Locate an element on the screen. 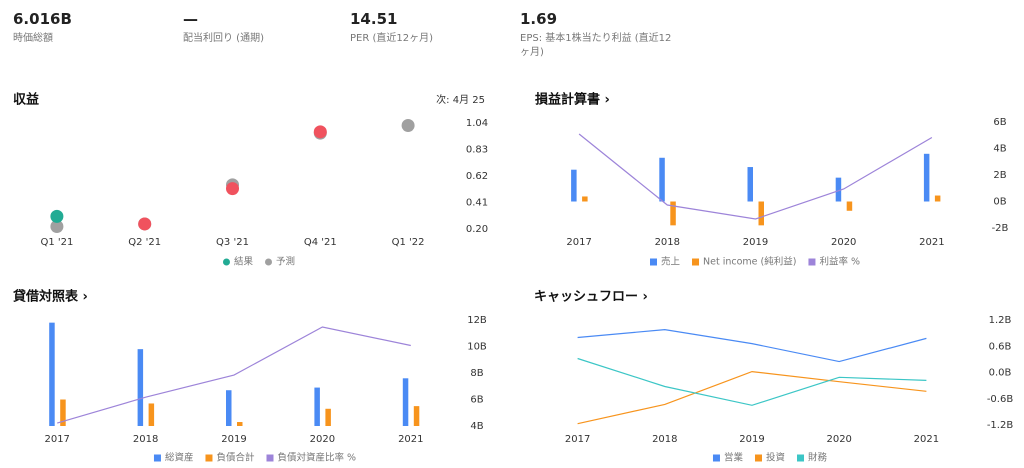 The width and height of the screenshot is (1024, 468). legend: 結果 予測 is located at coordinates (258, 262).